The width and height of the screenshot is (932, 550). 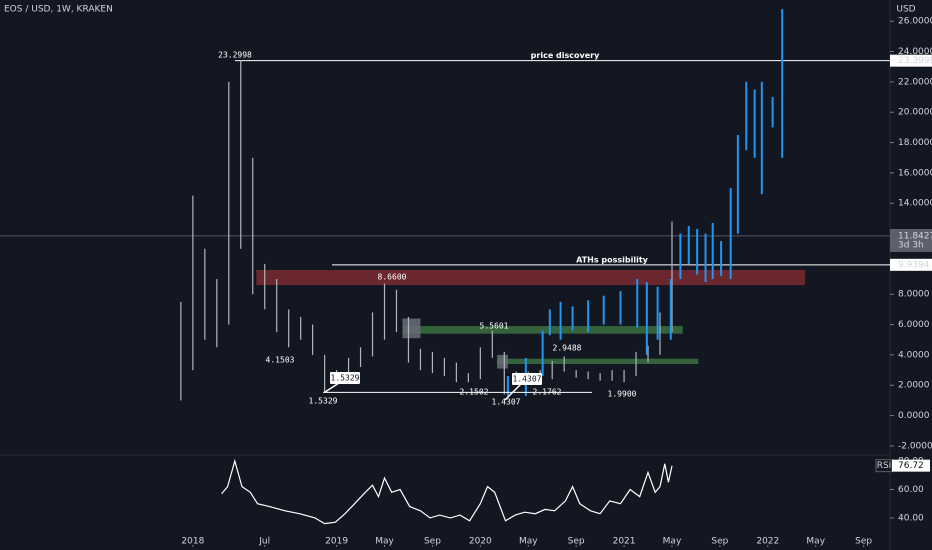 What do you see at coordinates (884, 466) in the screenshot?
I see `rsi-name: RSI` at bounding box center [884, 466].